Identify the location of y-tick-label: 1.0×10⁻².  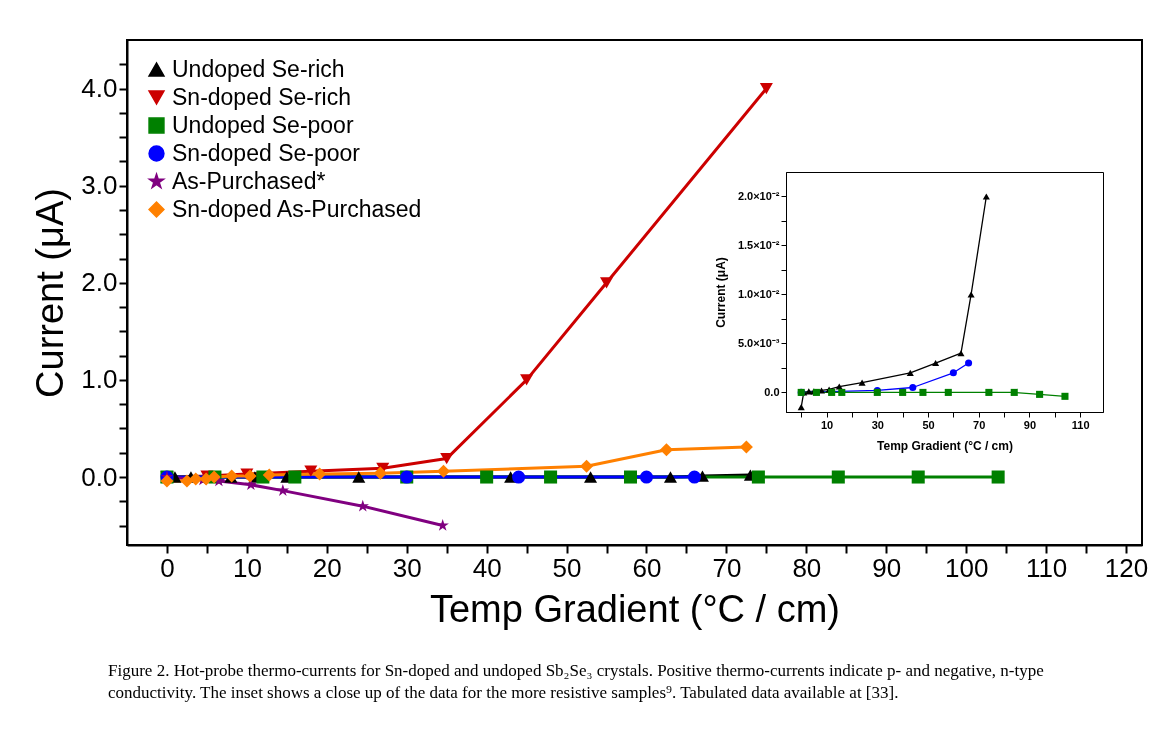
(758, 293).